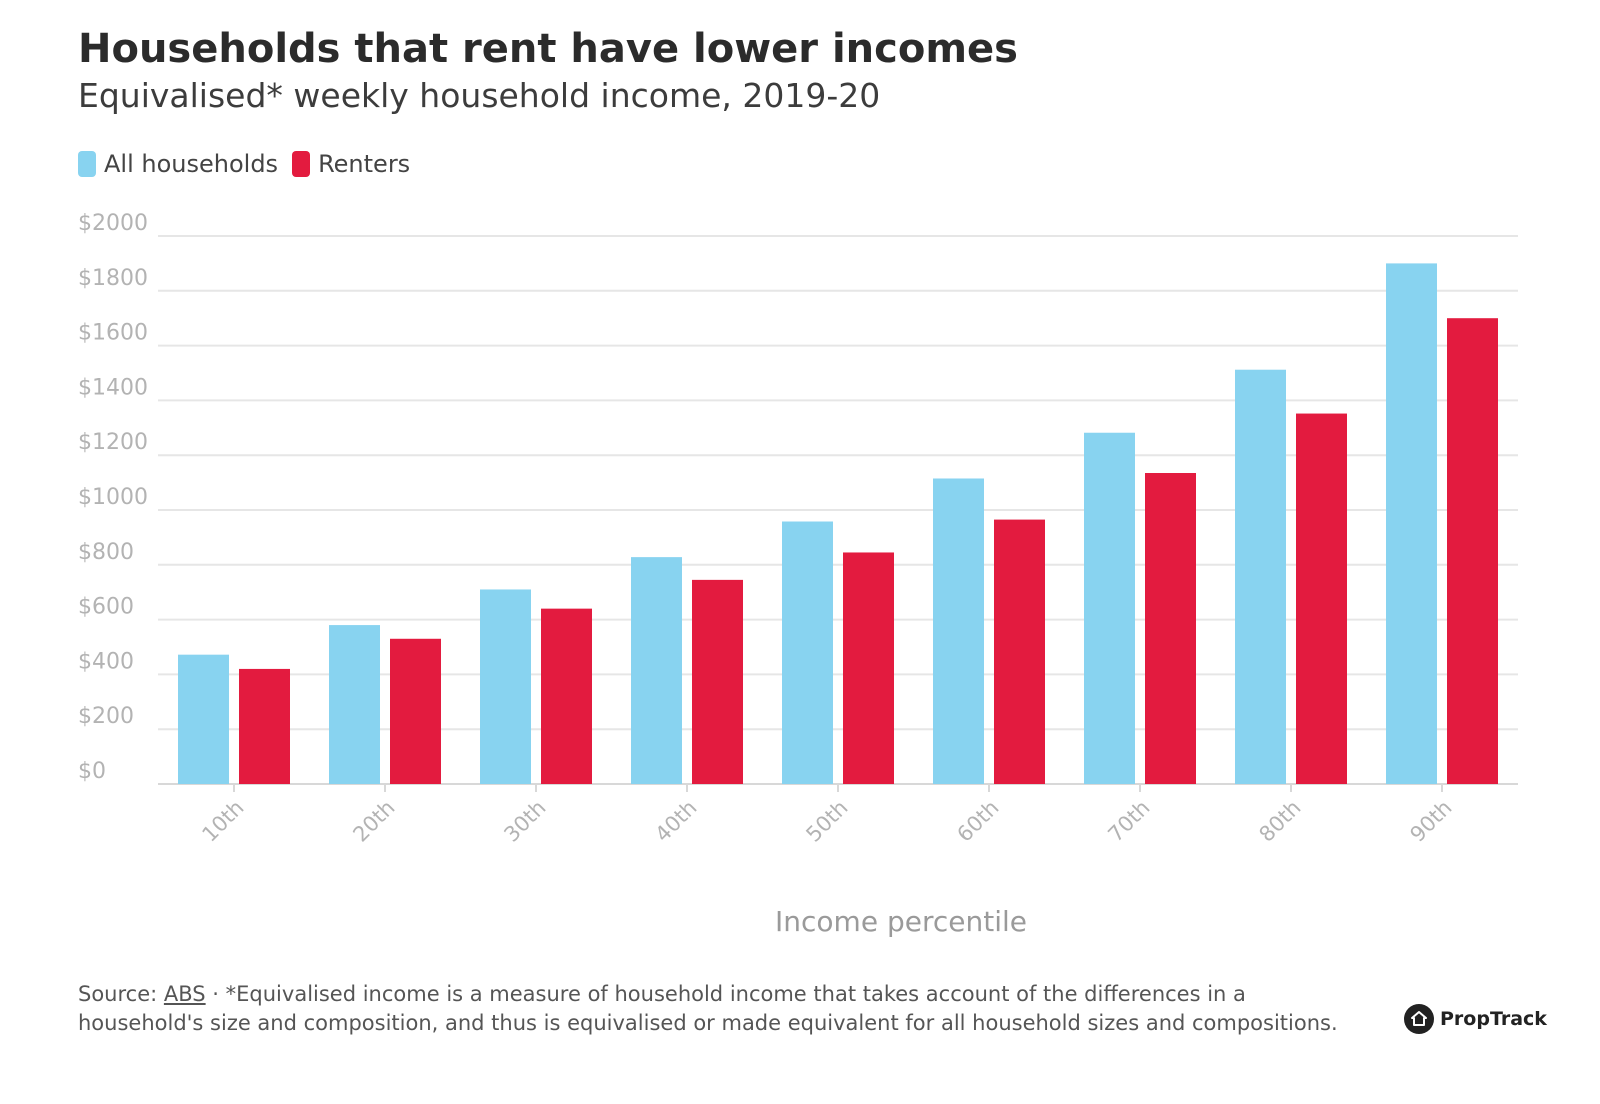  What do you see at coordinates (106, 716) in the screenshot?
I see `y-tick-label: $200` at bounding box center [106, 716].